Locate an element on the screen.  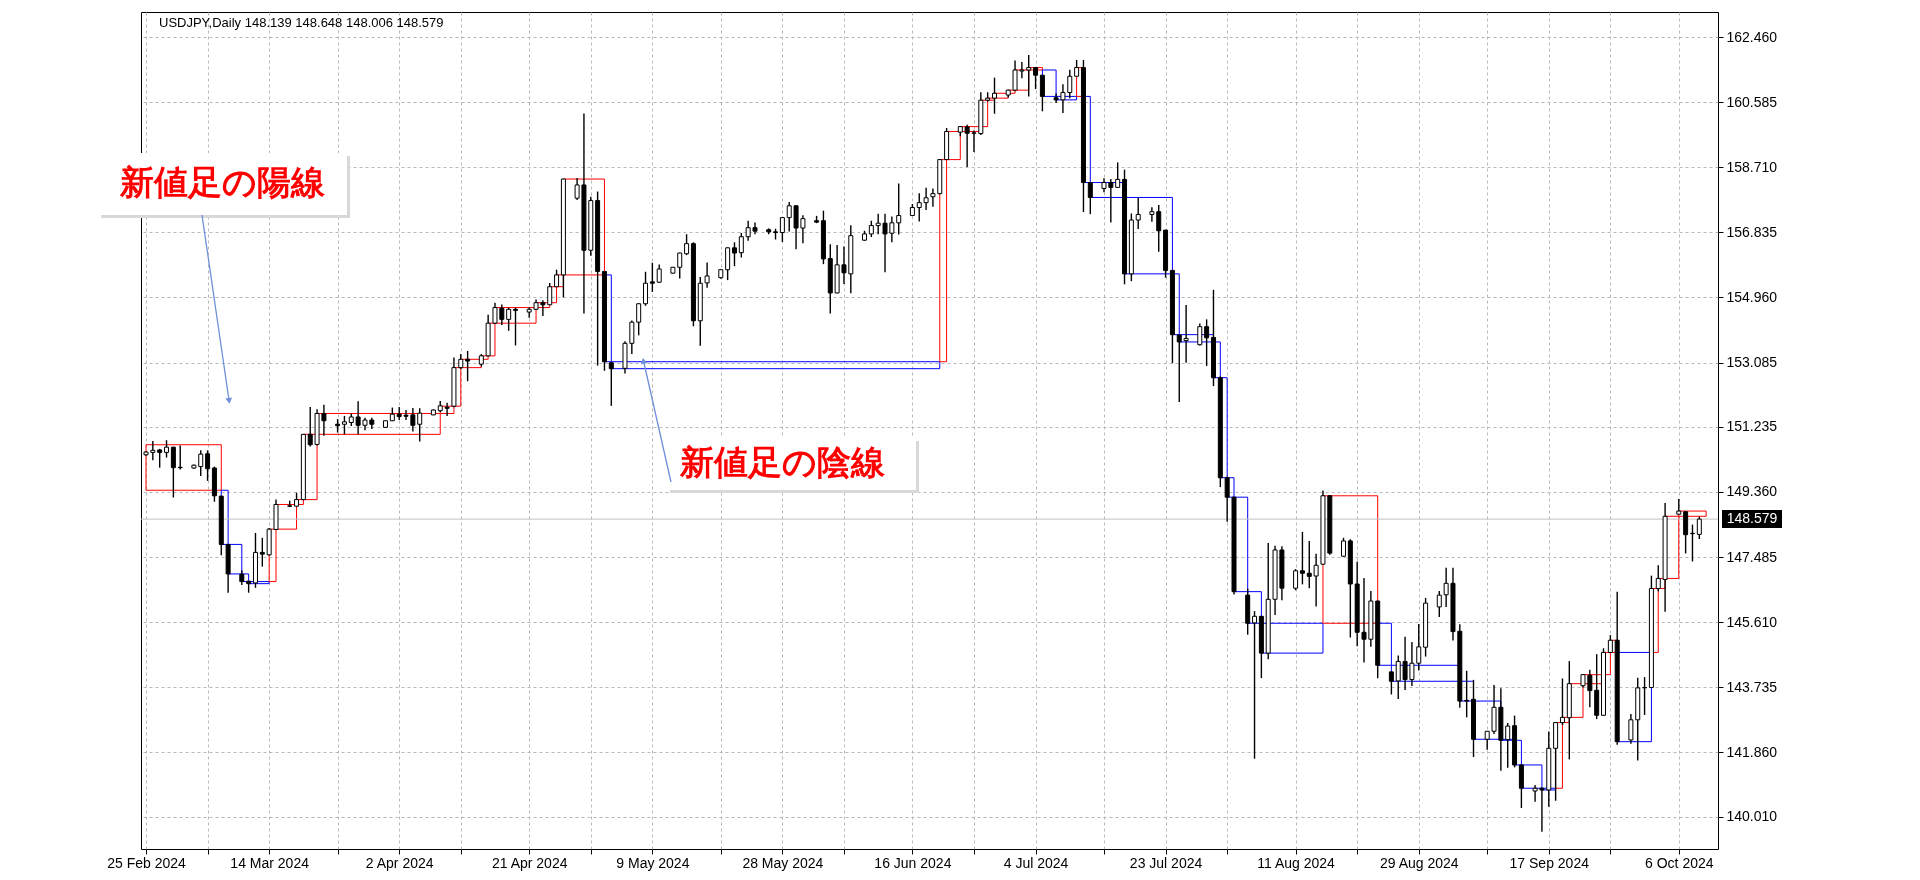
y-tick-label: 143.735 is located at coordinates (1752, 686).